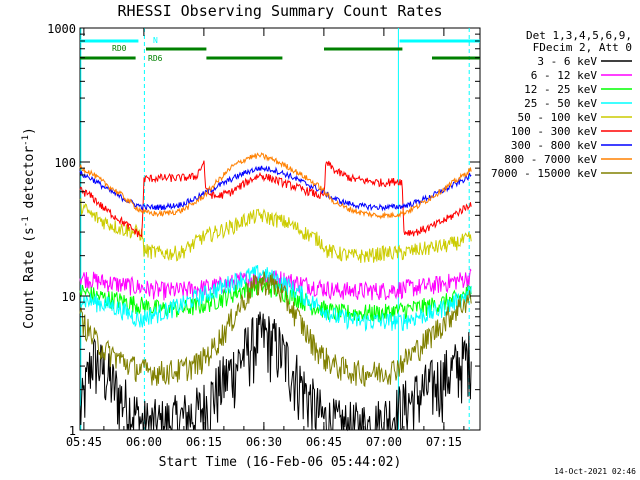 Image resolution: width=640 pixels, height=480 pixels. Describe the element at coordinates (155, 40) in the screenshot. I see `annotation-n: N` at that location.